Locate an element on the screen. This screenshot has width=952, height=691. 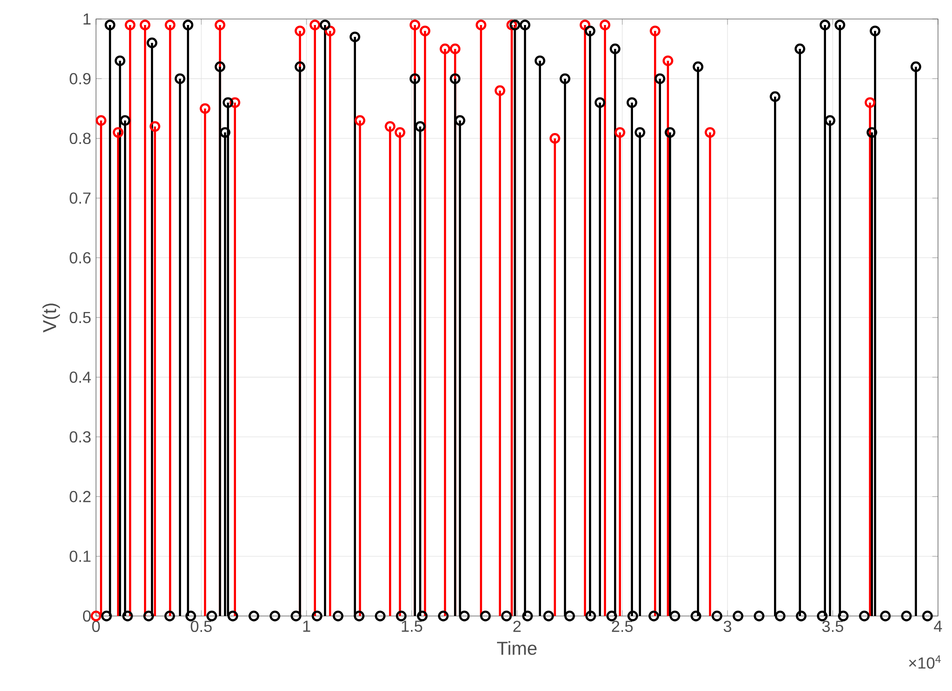
y-tick-label: 0.9 is located at coordinates (80, 78).